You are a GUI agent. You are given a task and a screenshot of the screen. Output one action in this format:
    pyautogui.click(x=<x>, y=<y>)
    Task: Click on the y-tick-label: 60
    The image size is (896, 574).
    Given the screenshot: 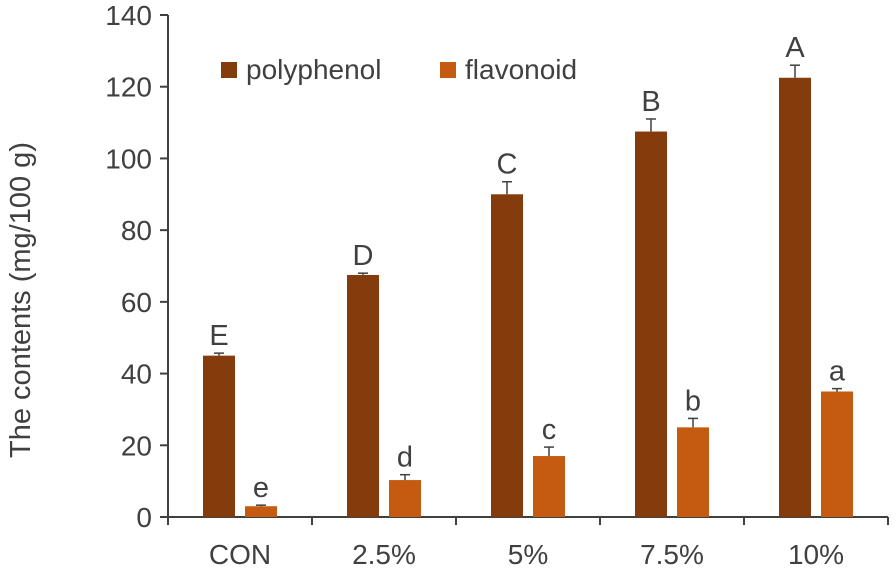 What is the action you would take?
    pyautogui.click(x=136, y=302)
    